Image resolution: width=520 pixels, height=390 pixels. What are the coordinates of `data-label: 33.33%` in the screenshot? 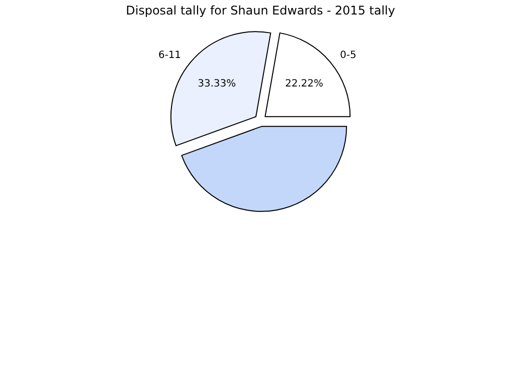 It's located at (217, 84).